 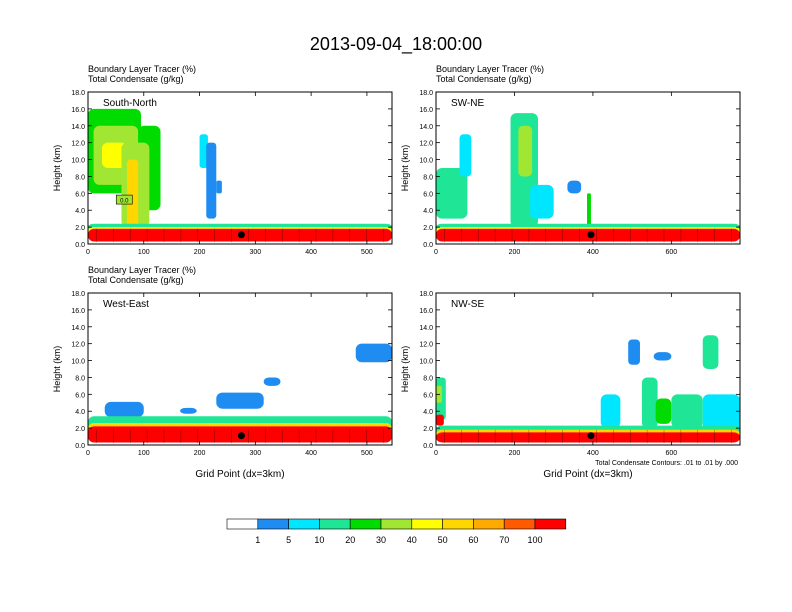 I want to click on colorbar-label: 1, so click(x=257, y=540).